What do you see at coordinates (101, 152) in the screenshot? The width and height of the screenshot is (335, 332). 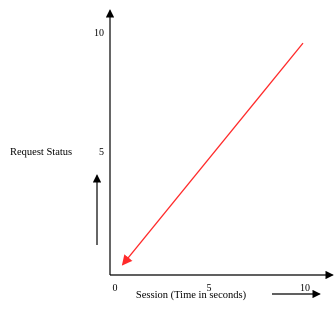 I see `y-tick-5: 5` at bounding box center [101, 152].